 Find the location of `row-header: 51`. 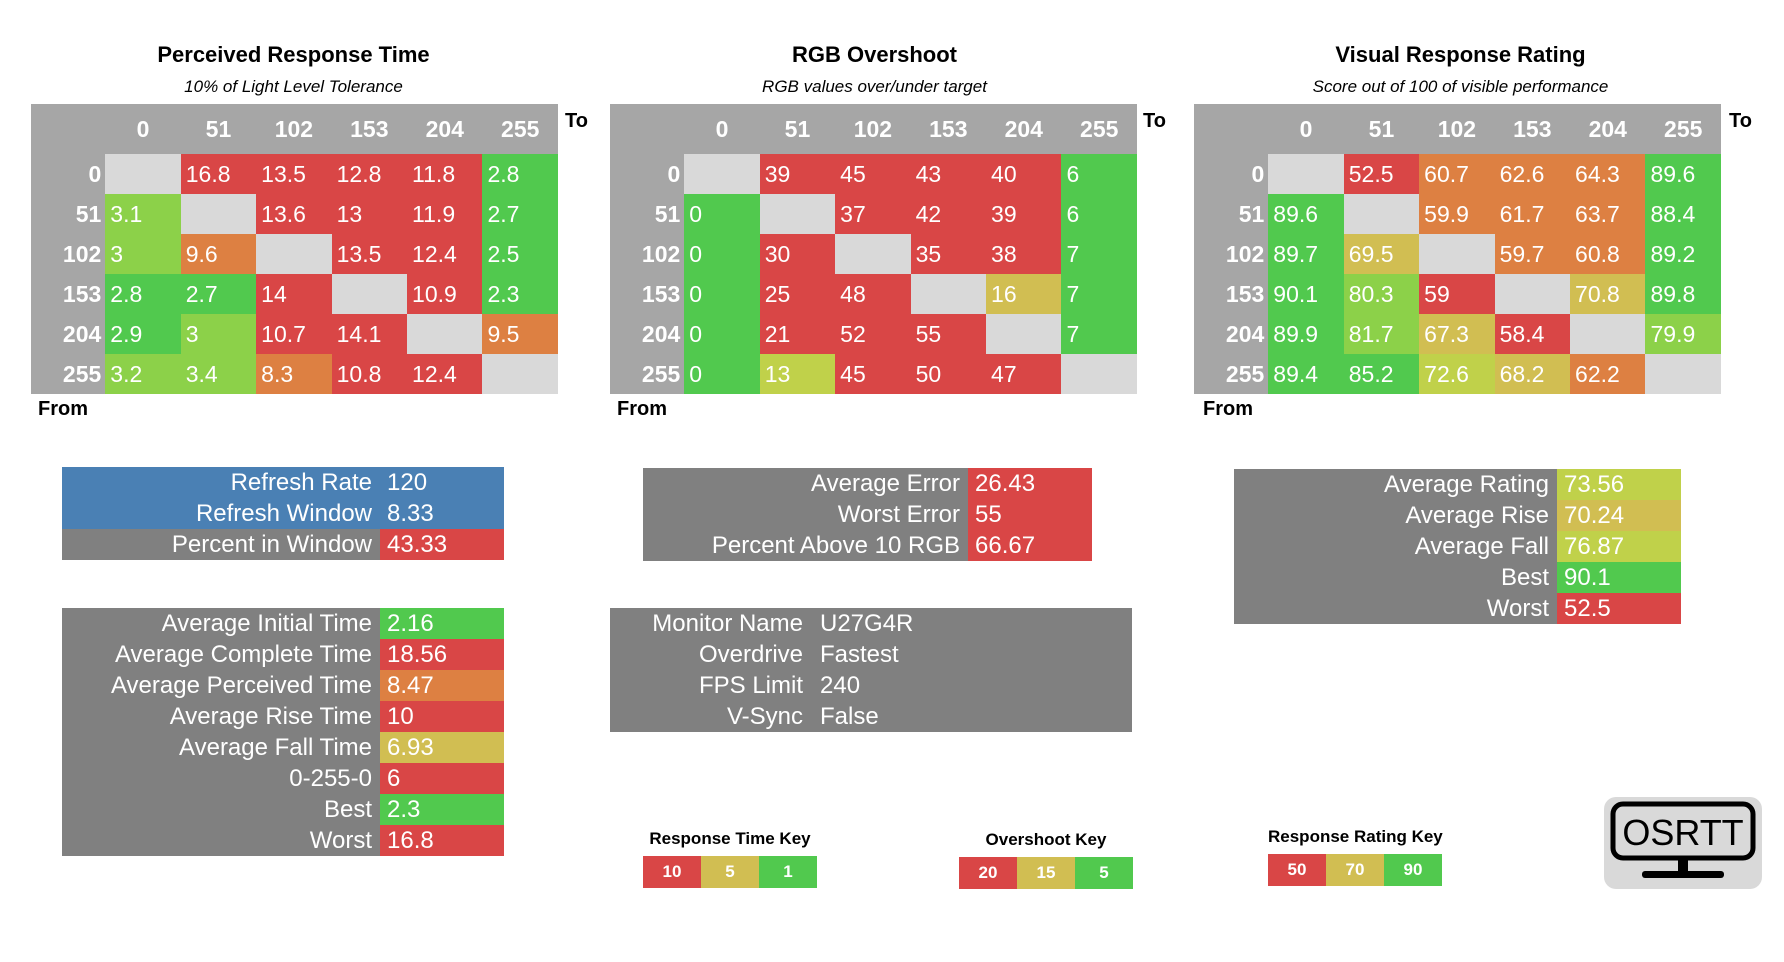

row-header: 51 is located at coordinates (1231, 214).